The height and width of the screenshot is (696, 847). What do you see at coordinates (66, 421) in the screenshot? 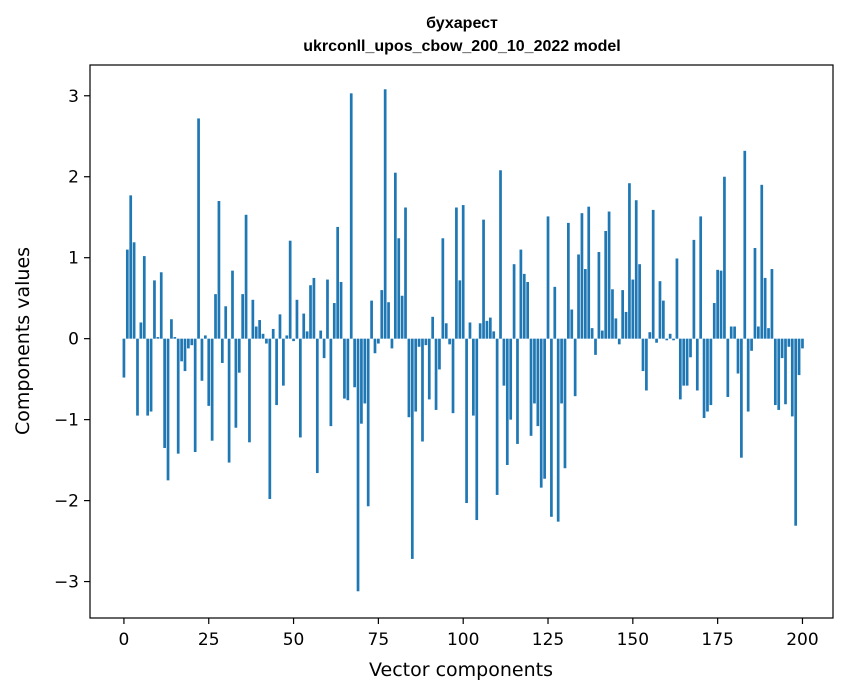
I see `y-tick-label: −1` at bounding box center [66, 421].